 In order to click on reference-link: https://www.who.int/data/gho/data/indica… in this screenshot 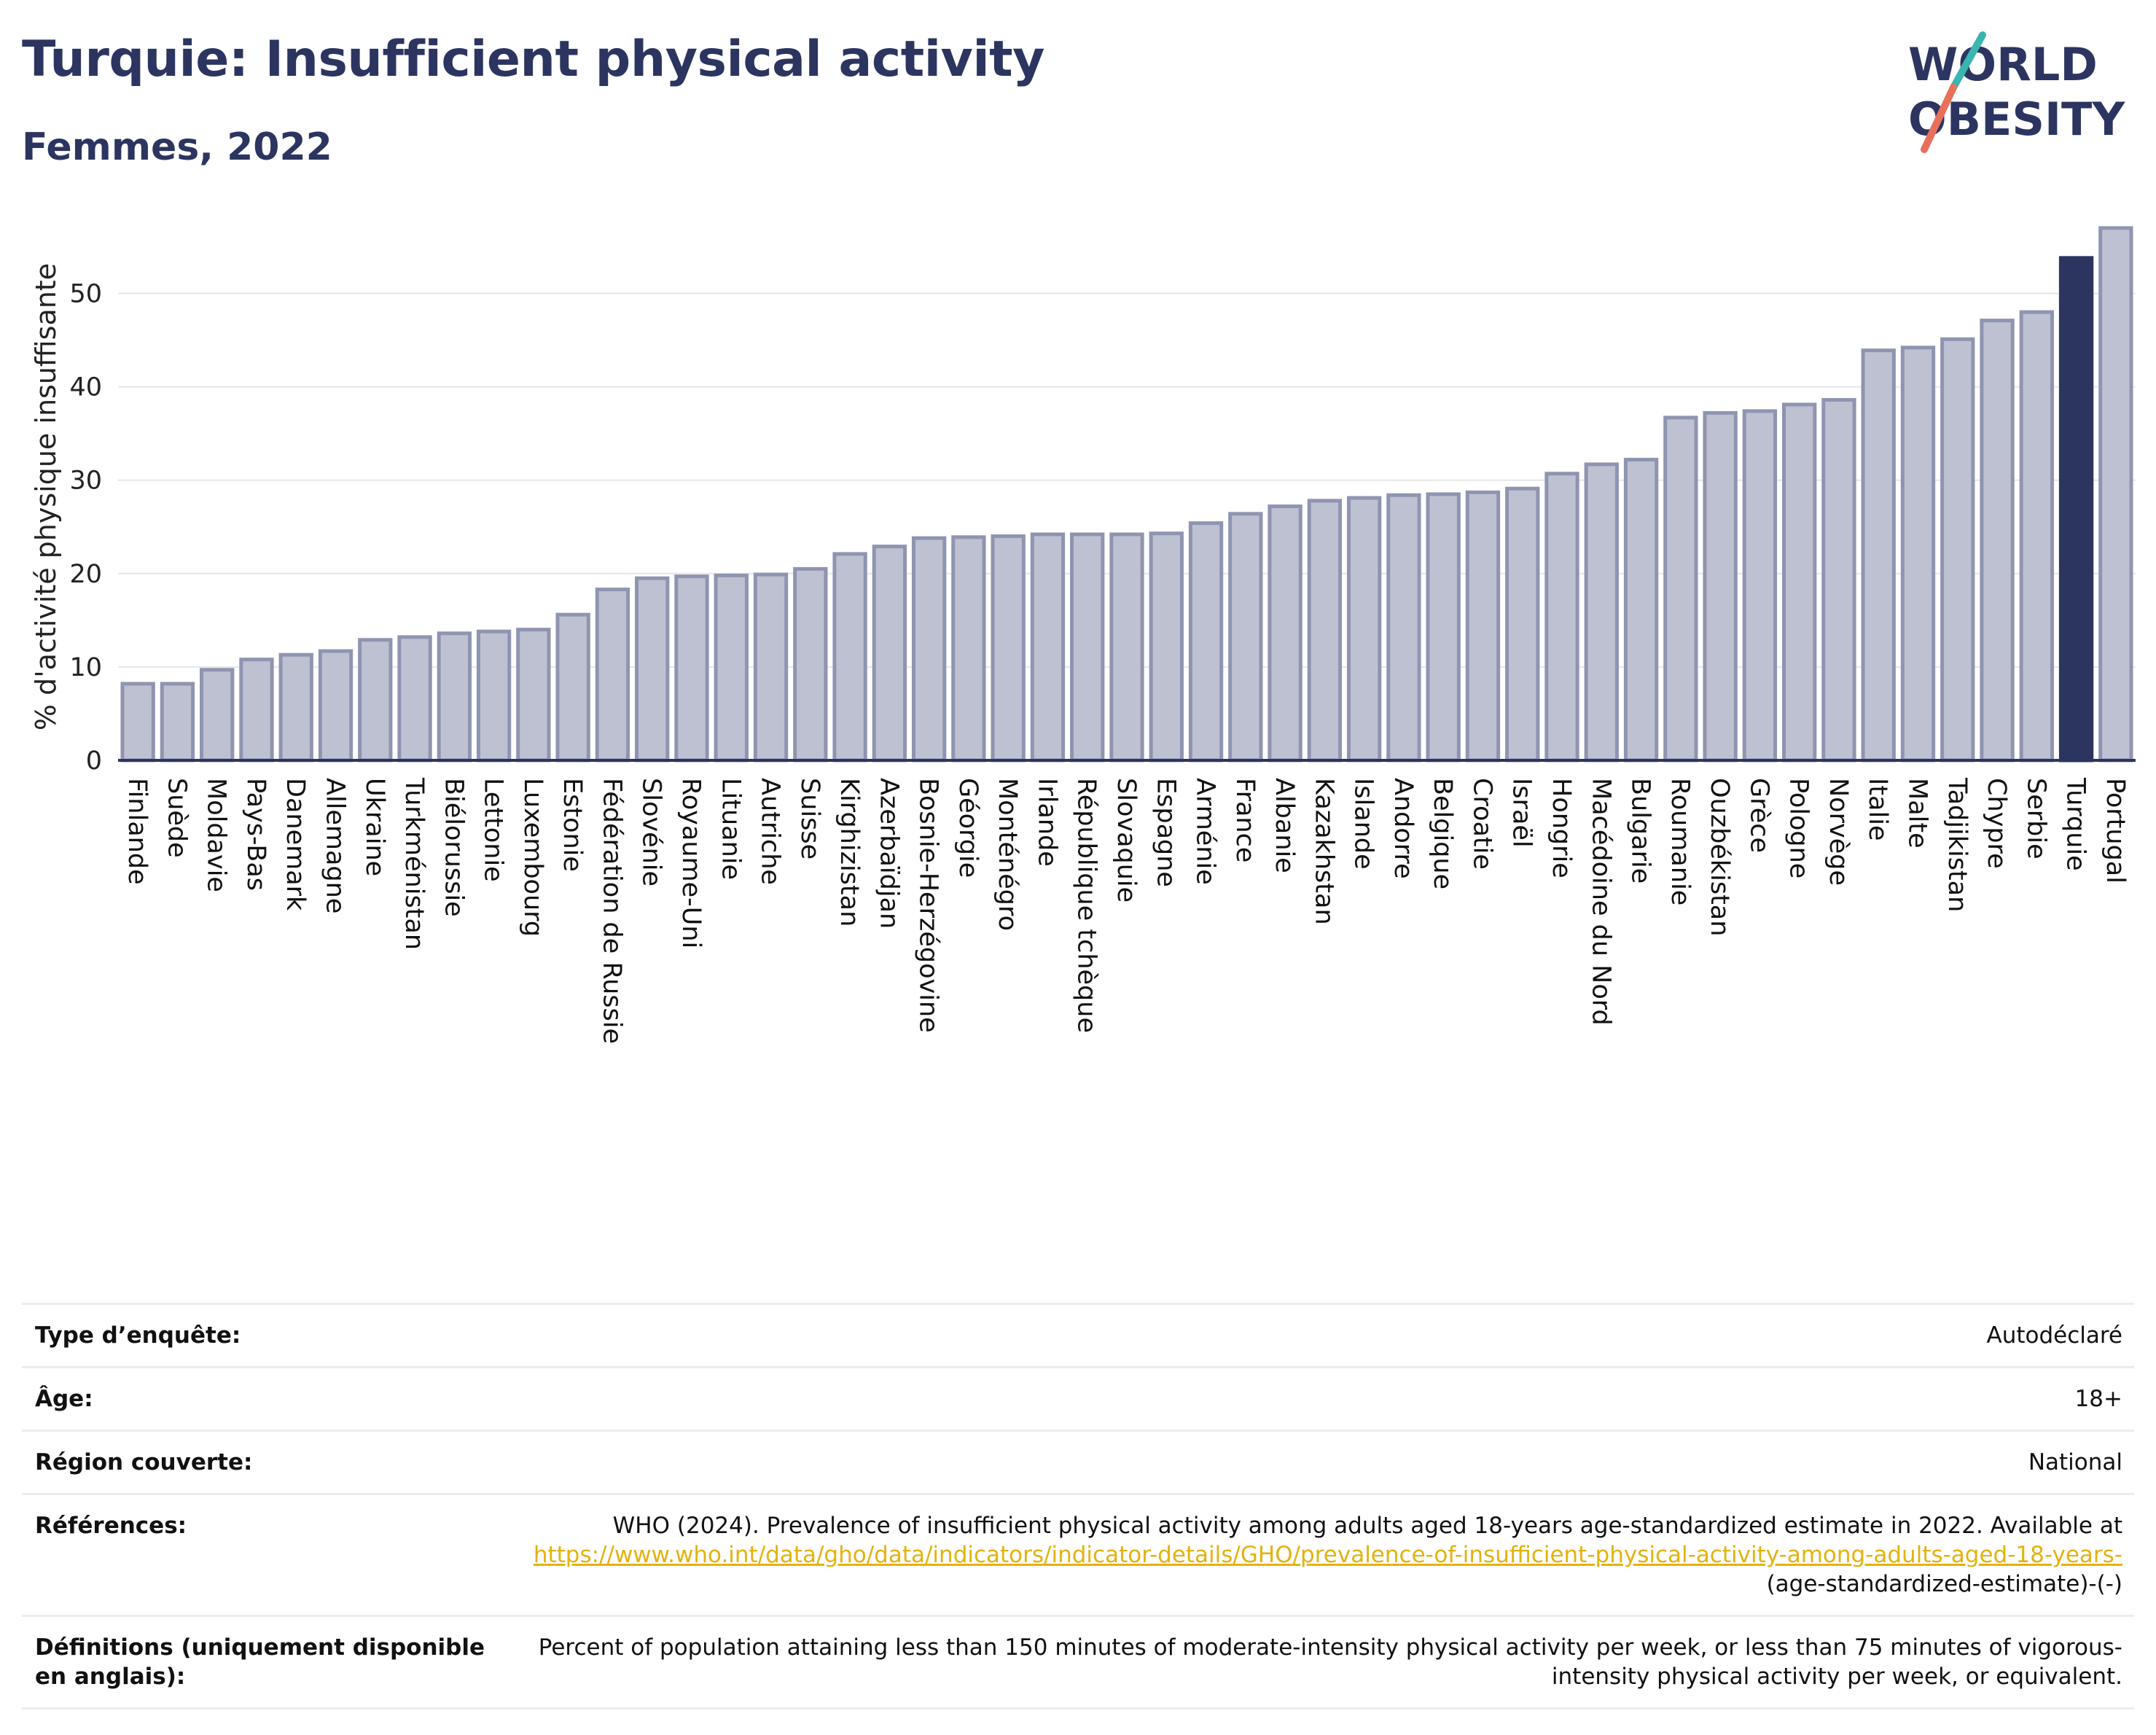, I will do `click(1327, 1555)`.